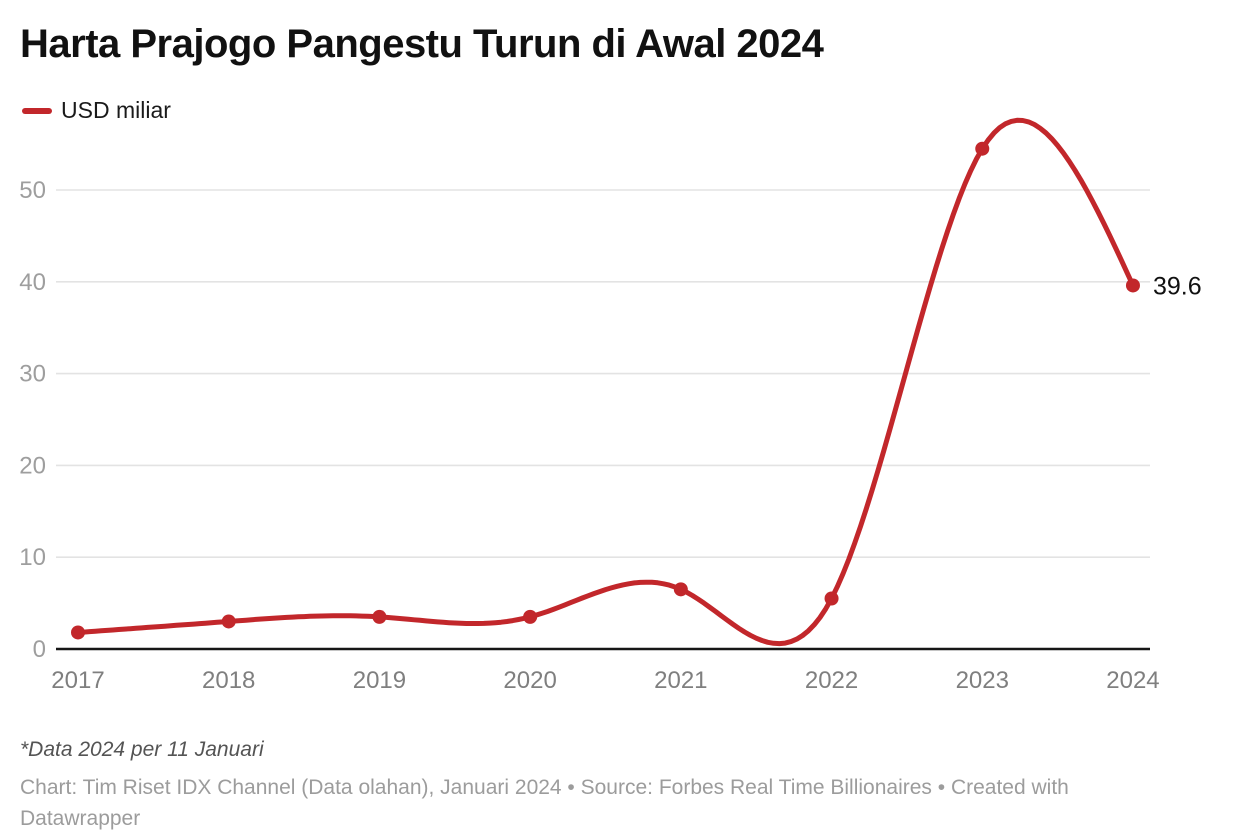  What do you see at coordinates (142, 749) in the screenshot?
I see `footnote: *Data 2024 per 11 Januari` at bounding box center [142, 749].